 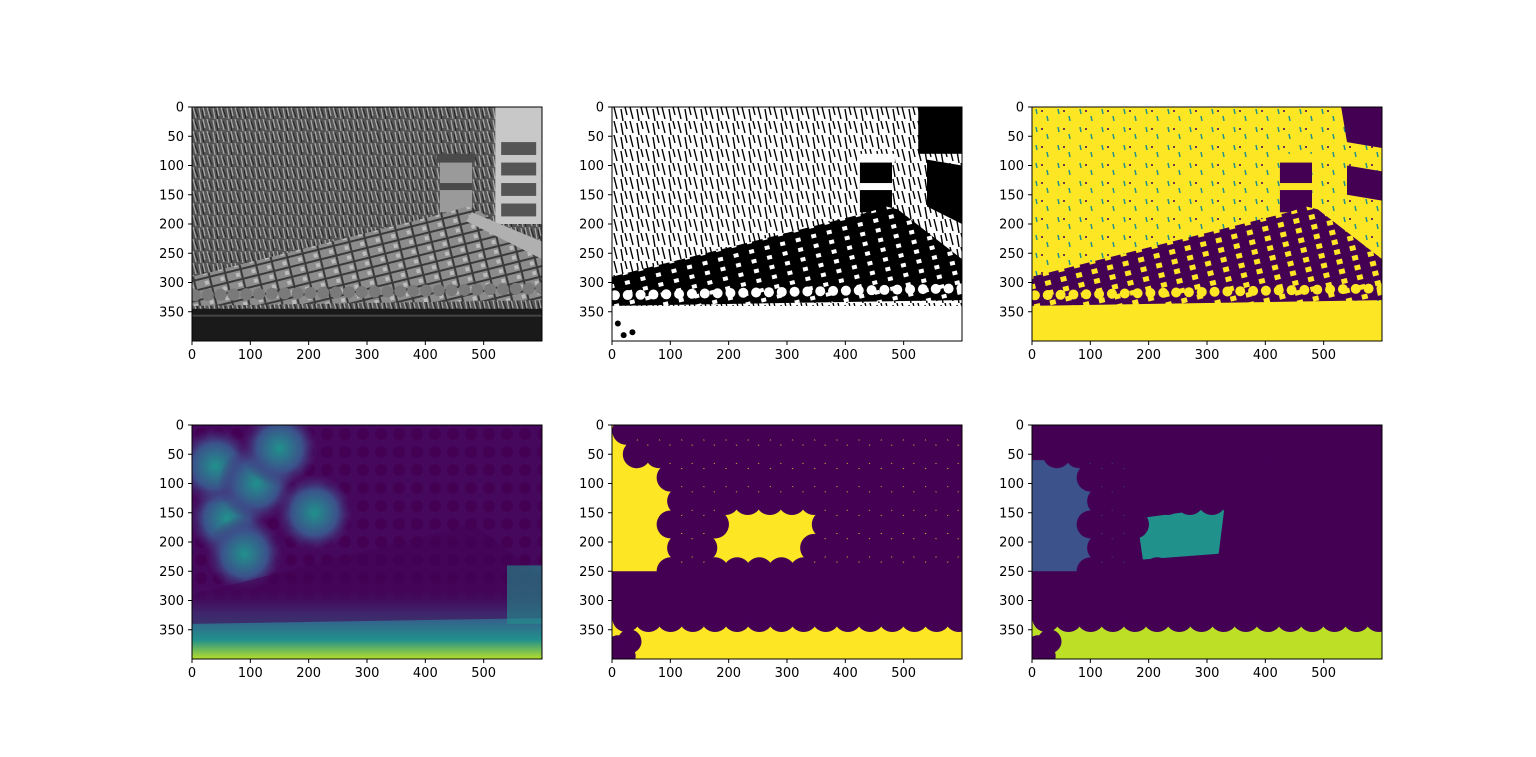 I want to click on panel-1: 0 100 200 300 400 500 0 50 100 150 200 250 300 350, so click(x=351, y=232).